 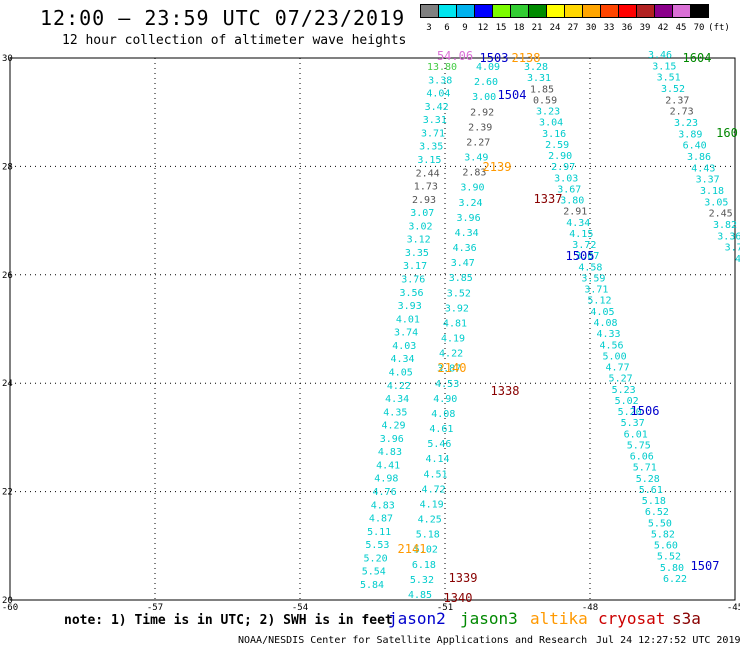 I want to click on wave-height-label: 1.85, so click(x=542, y=89).